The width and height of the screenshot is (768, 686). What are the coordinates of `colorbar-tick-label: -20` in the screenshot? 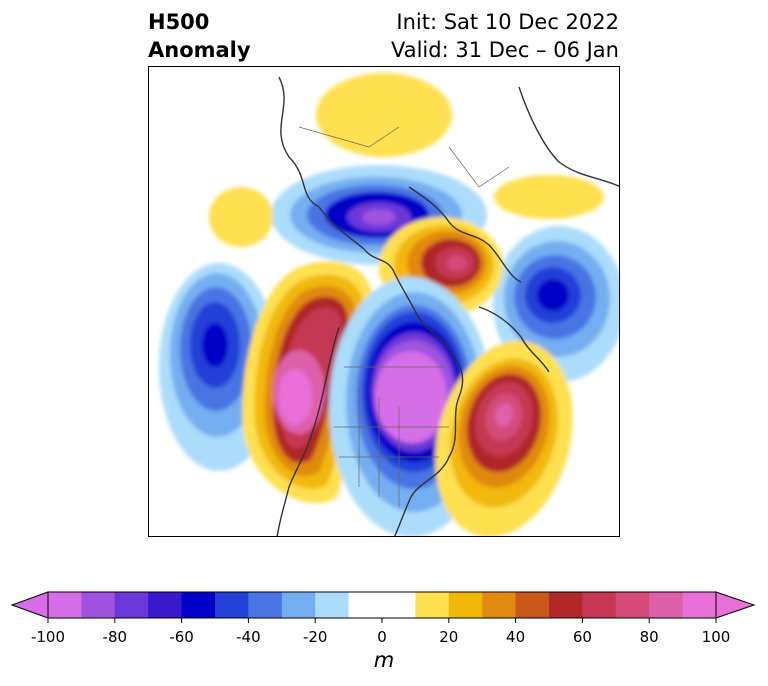 It's located at (315, 637).